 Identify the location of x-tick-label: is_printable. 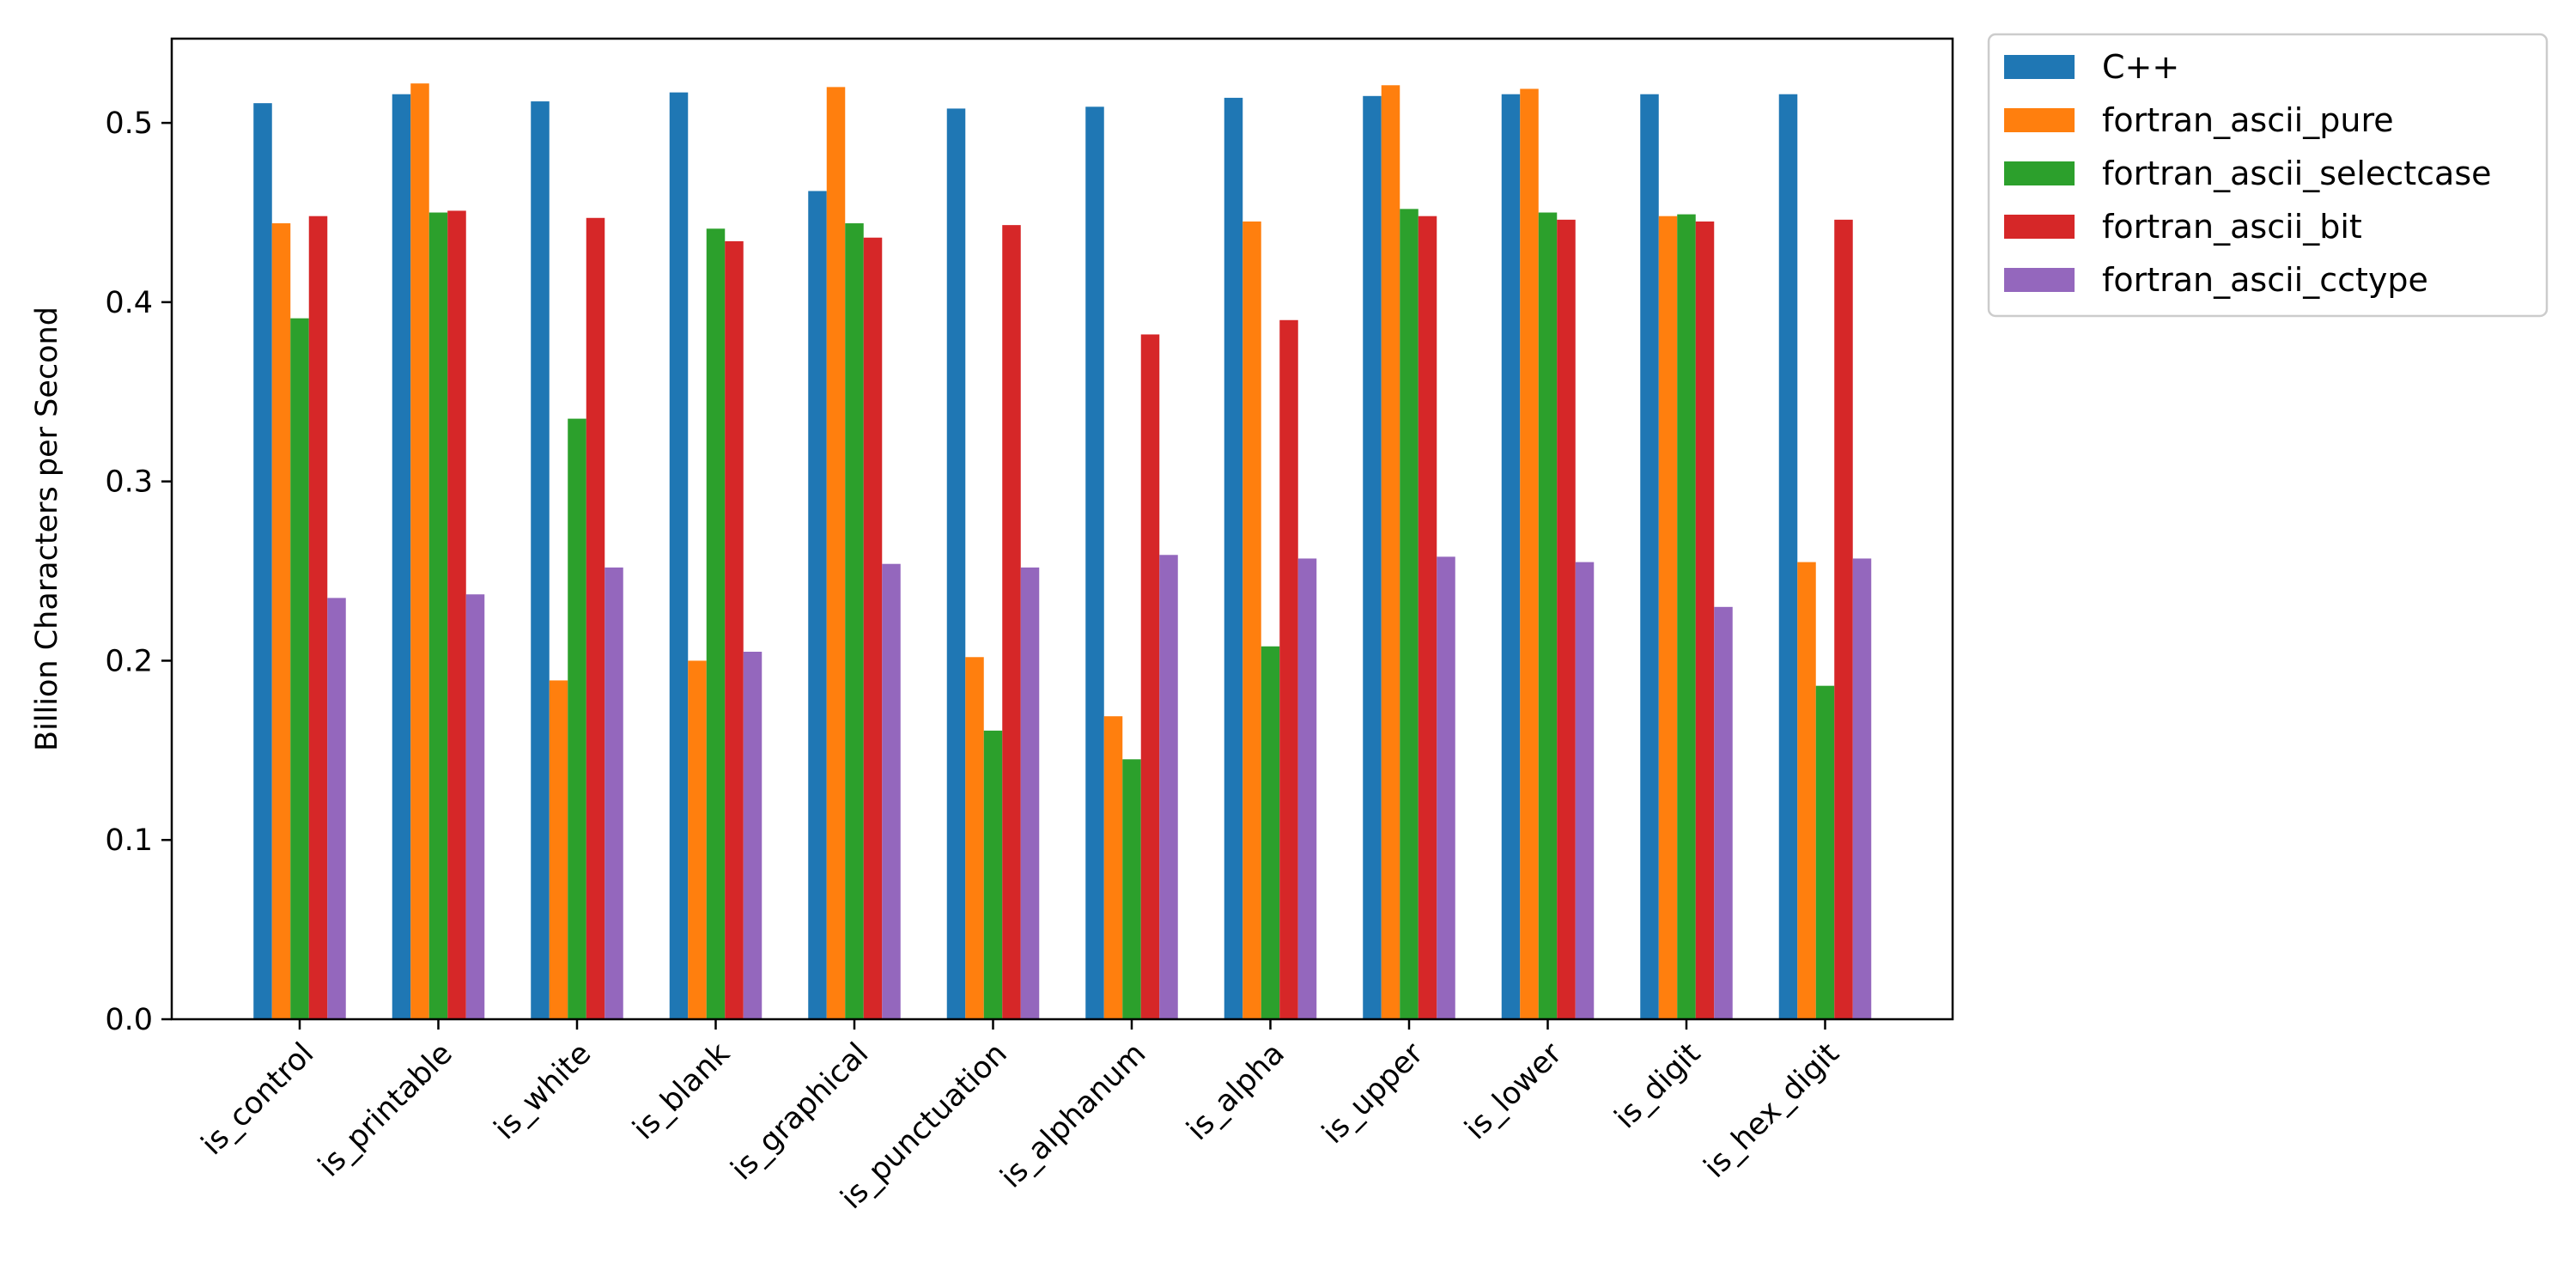
(386, 1110).